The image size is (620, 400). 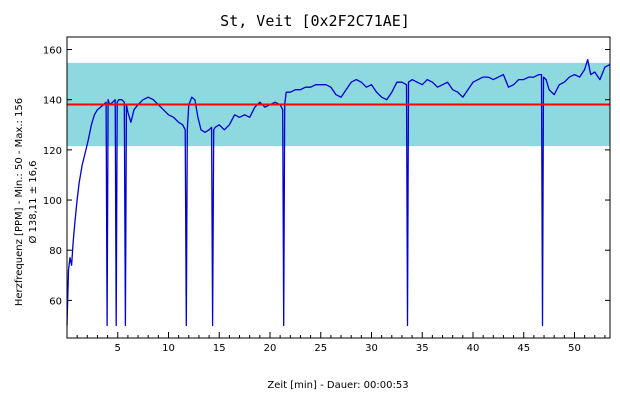 I want to click on x-tick-label: 25, so click(x=320, y=348).